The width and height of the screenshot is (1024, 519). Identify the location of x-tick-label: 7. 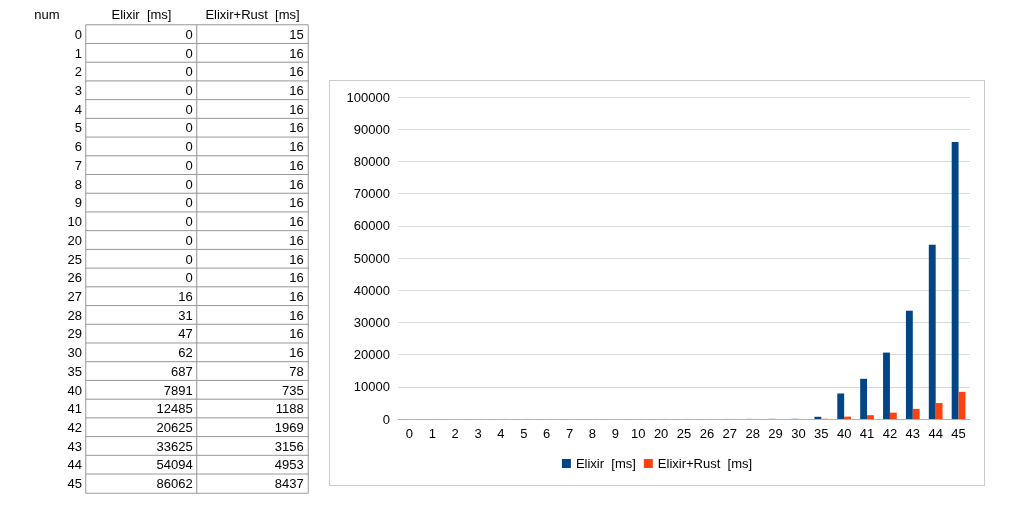
(569, 433).